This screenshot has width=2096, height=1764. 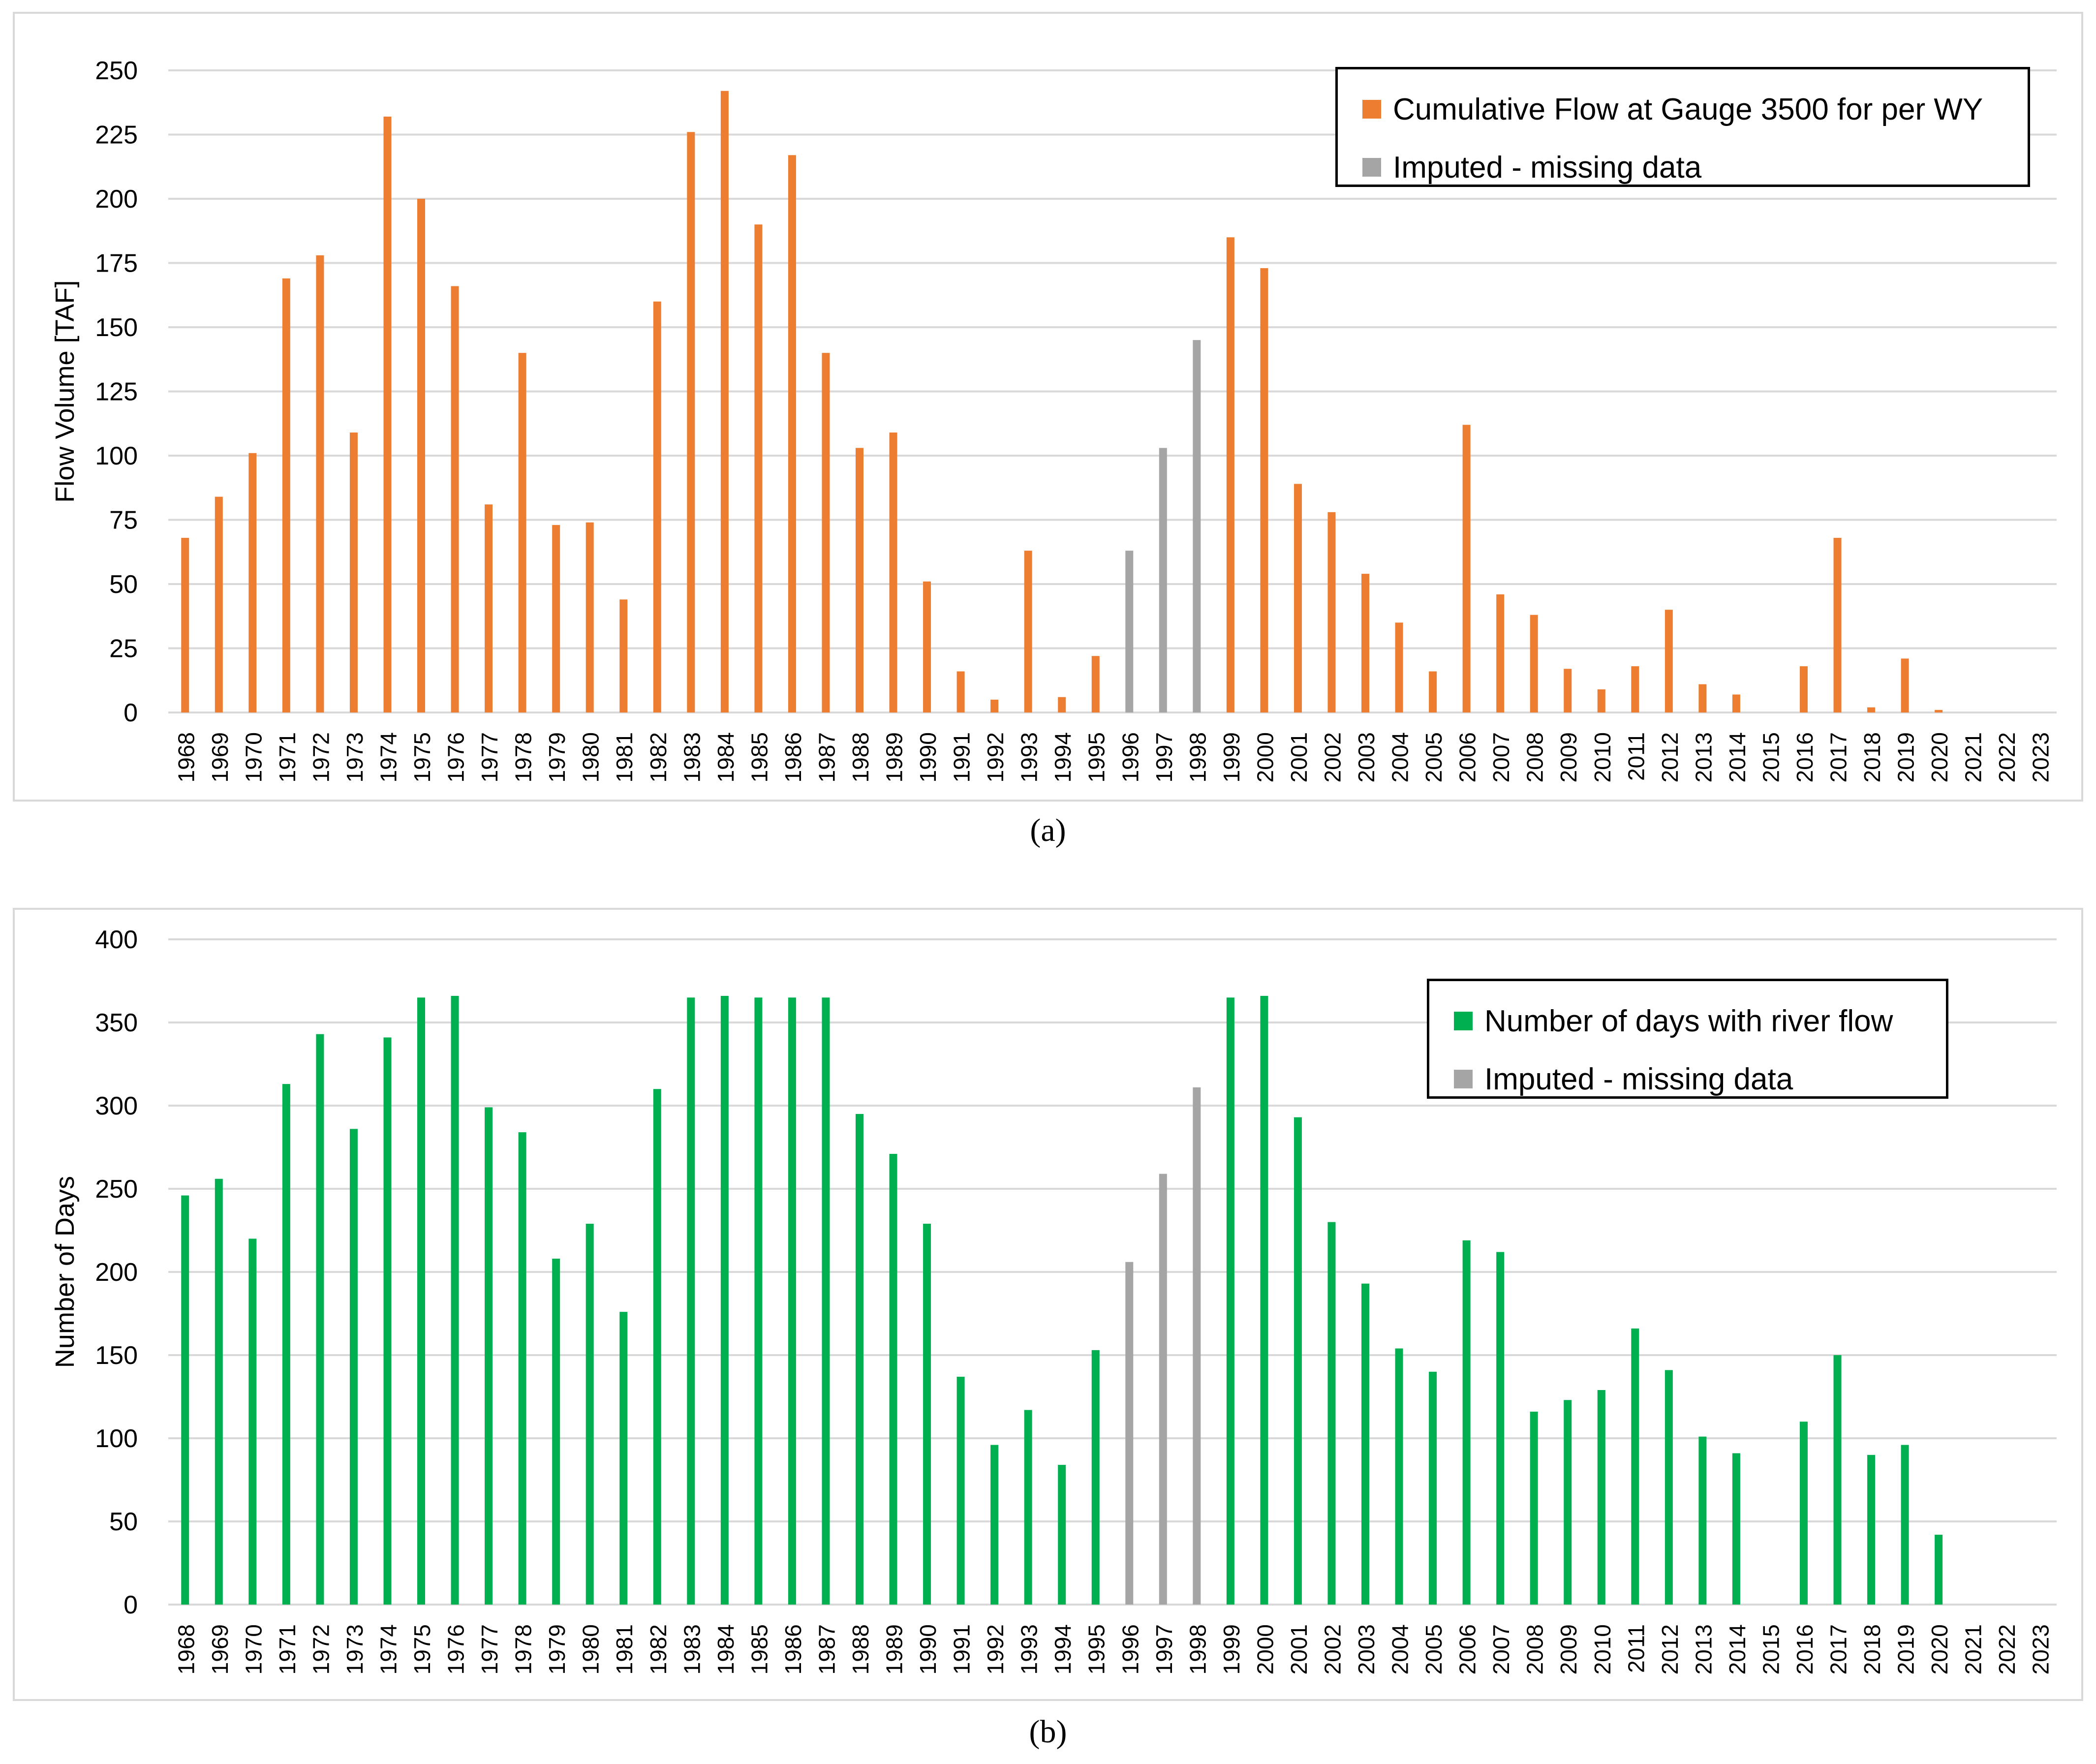 What do you see at coordinates (321, 757) in the screenshot?
I see `x-tick-label-a-1972: 1972` at bounding box center [321, 757].